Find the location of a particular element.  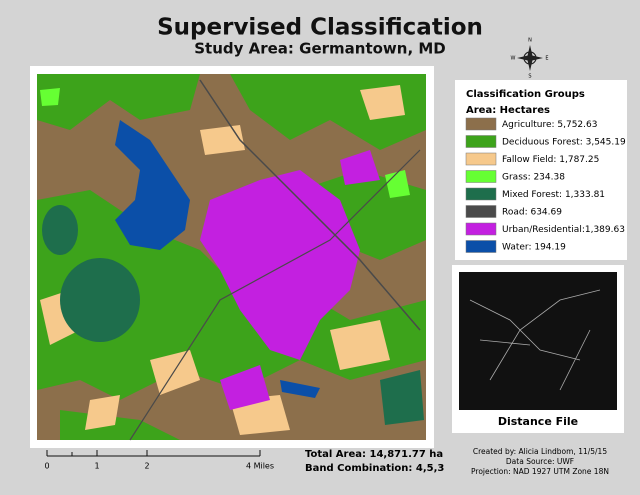

scale-label: 0 is located at coordinates (46, 466).